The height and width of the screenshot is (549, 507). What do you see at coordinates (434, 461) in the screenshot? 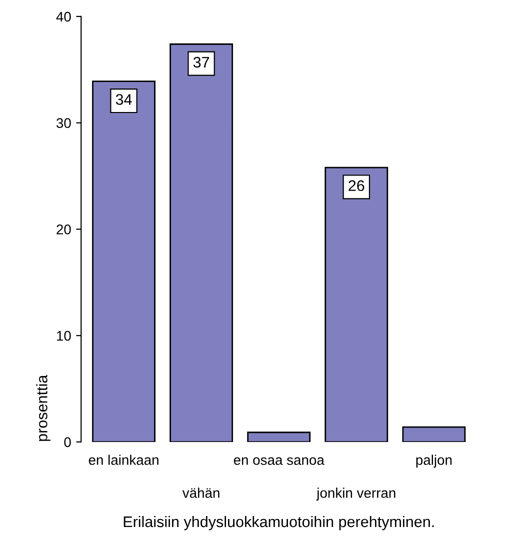
I see `x-tick-label: paljon` at bounding box center [434, 461].